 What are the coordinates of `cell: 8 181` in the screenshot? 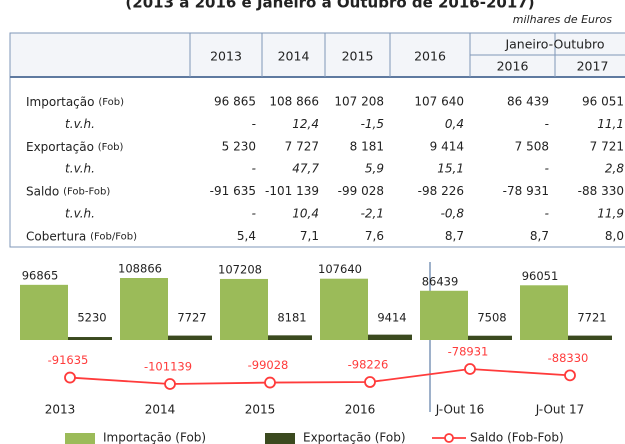 It's located at (367, 146).